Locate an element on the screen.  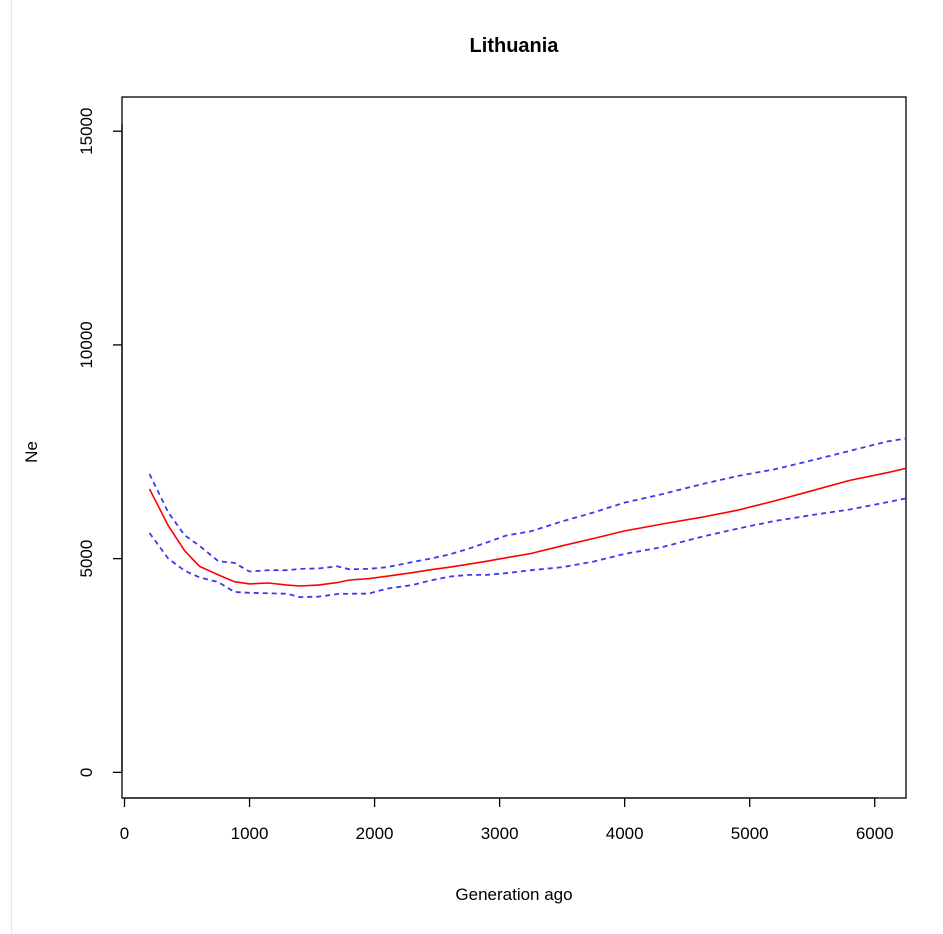
series-line-estimate is located at coordinates (527, 527).